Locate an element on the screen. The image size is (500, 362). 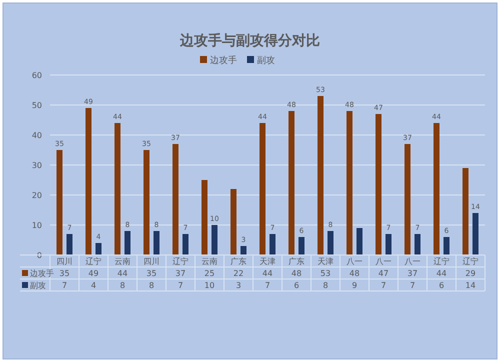
text: 3 is located at coordinates (239, 285).